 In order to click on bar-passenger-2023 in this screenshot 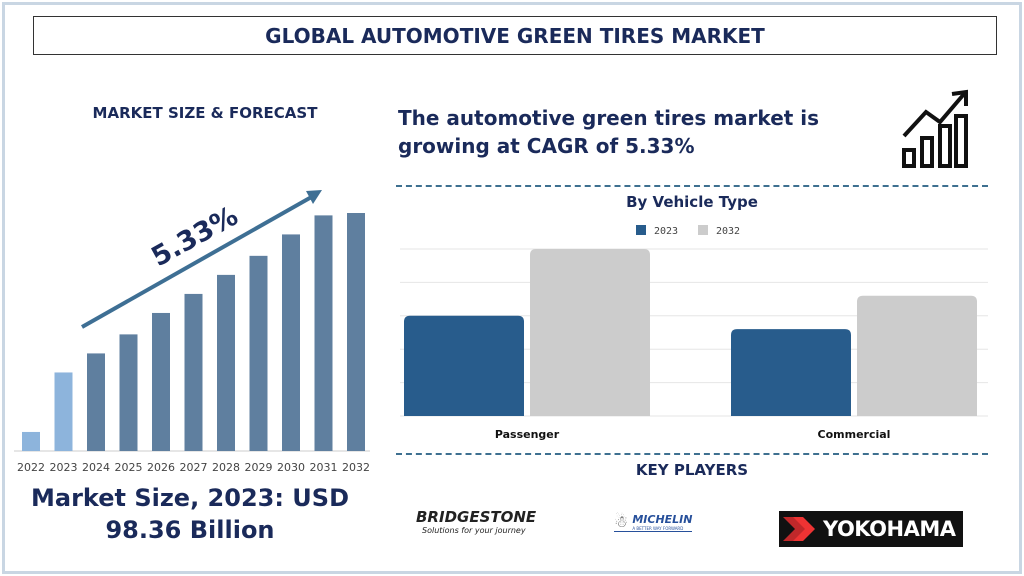, I will do `click(464, 365)`.